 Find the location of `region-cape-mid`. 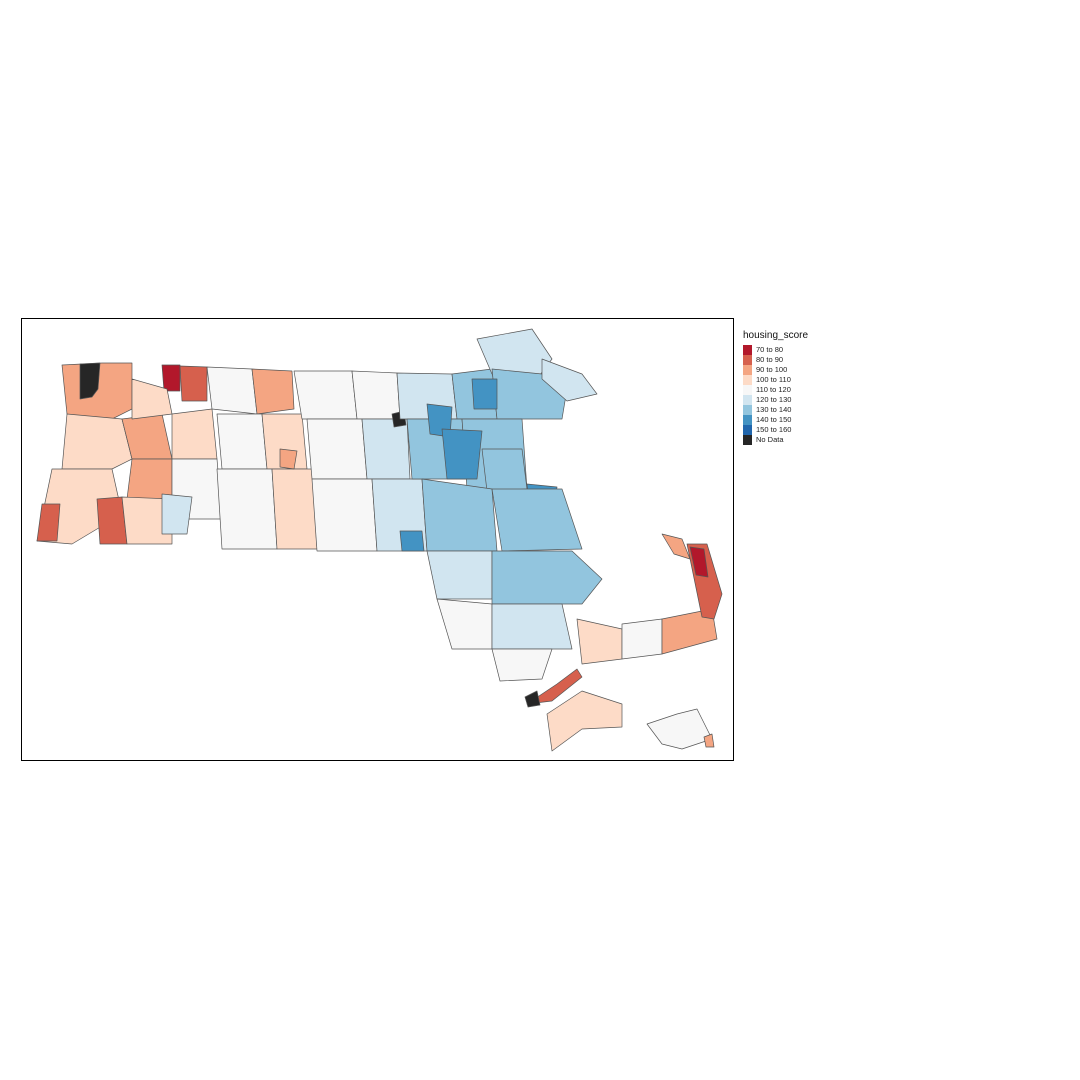

region-cape-mid is located at coordinates (642, 639).